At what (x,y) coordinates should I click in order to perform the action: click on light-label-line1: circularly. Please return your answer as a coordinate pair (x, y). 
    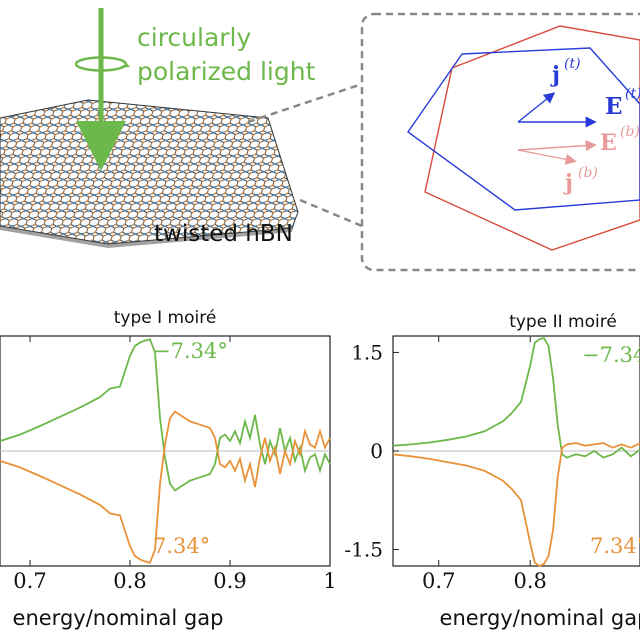
    Looking at the image, I should click on (194, 37).